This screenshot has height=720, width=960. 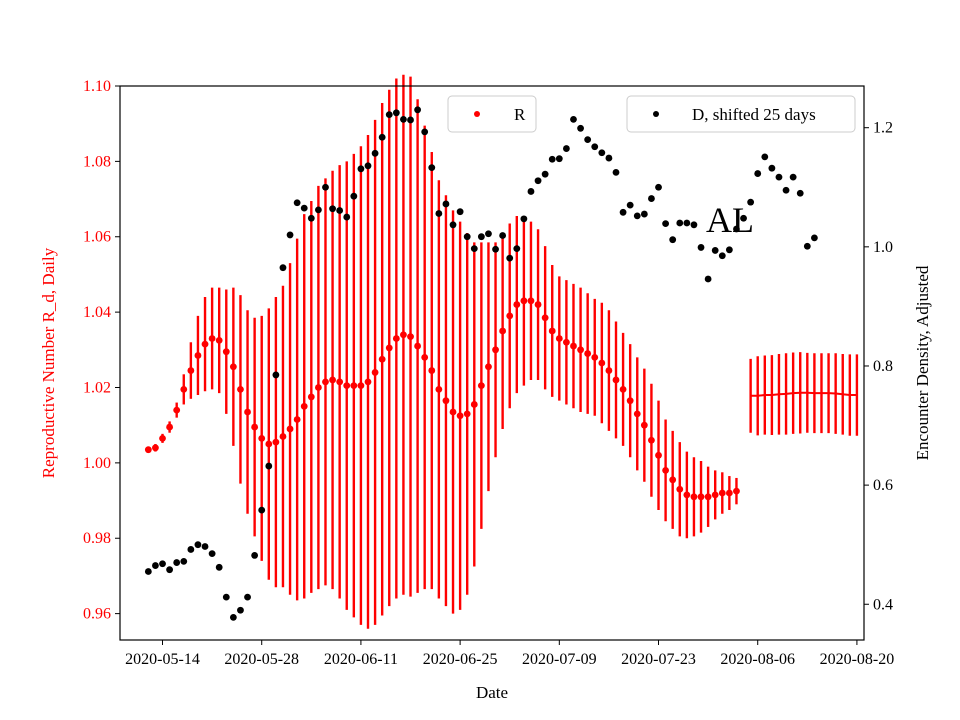 I want to click on left-axis-title: Reproductive Number R_d, Daily, so click(x=48, y=362).